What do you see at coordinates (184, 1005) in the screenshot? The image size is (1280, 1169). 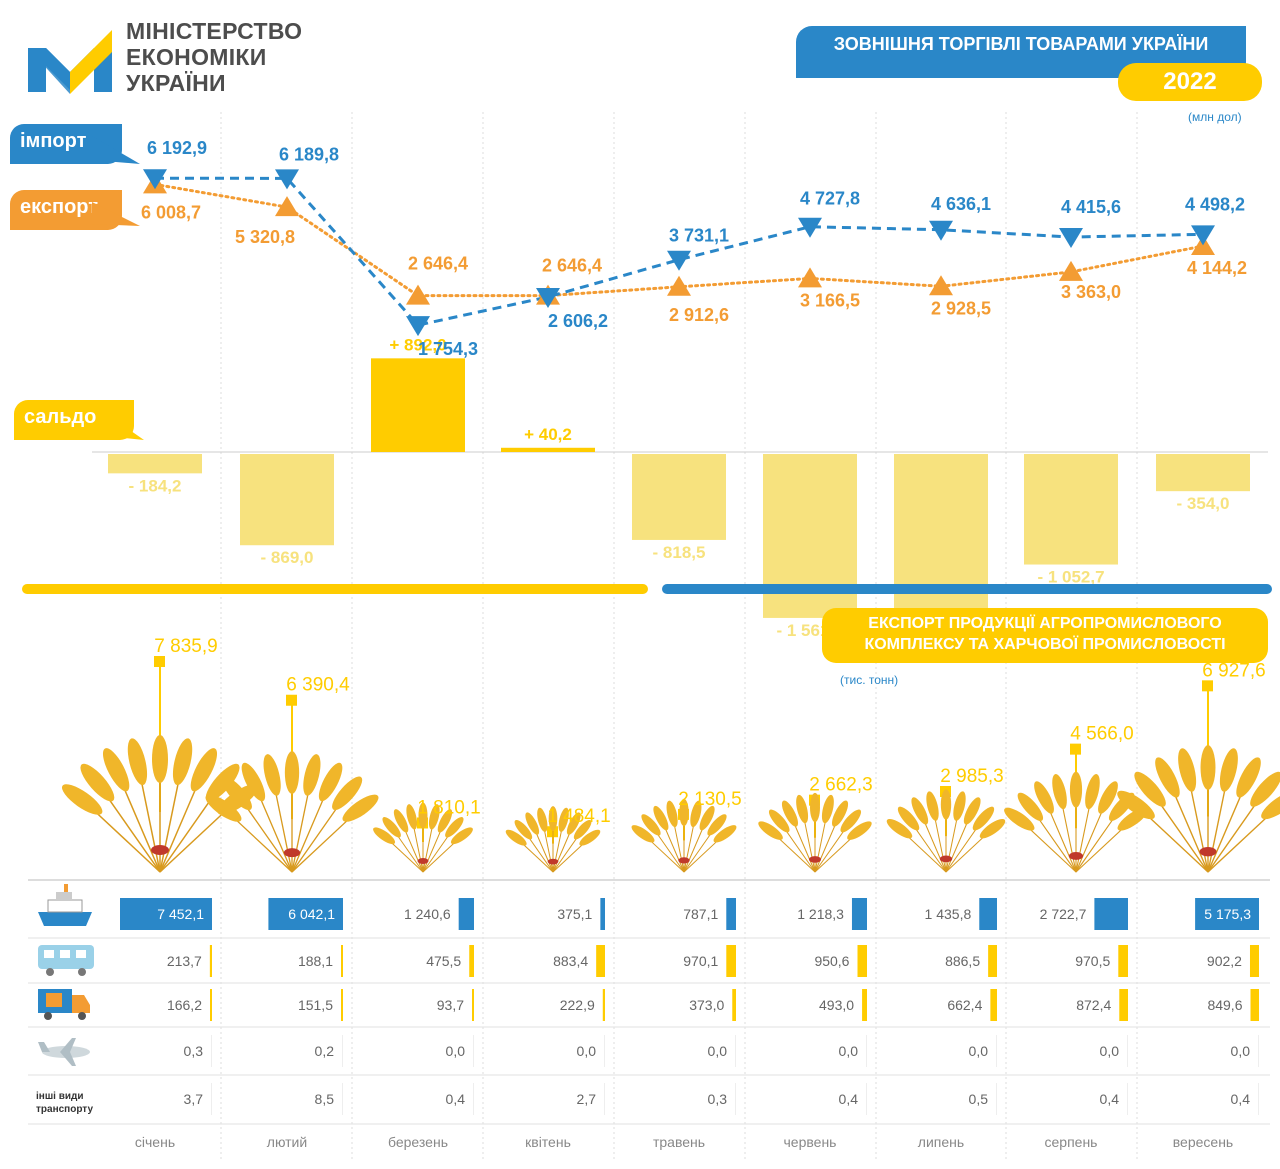 I see `transport-value-label: 166,2` at bounding box center [184, 1005].